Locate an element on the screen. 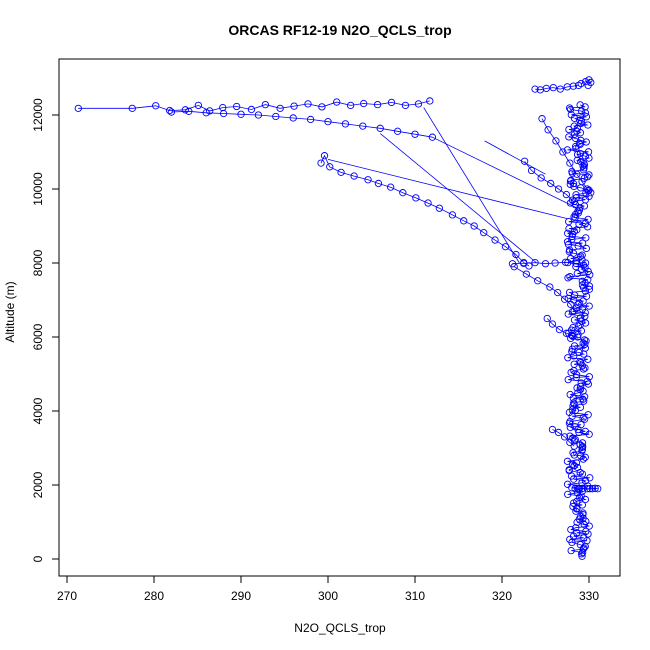 Image resolution: width=650 pixels, height=650 pixels. x-axis-label: N2O_QCLS_trop is located at coordinates (340, 628).